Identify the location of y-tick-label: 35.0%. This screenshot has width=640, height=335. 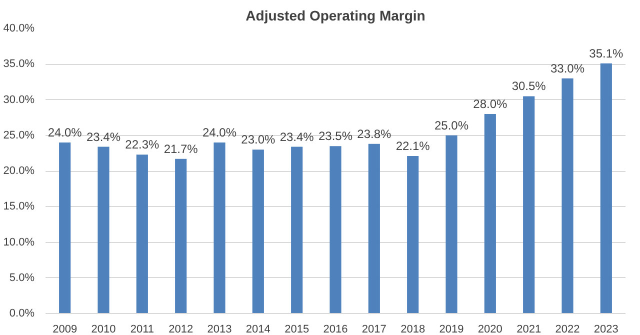
(19, 64).